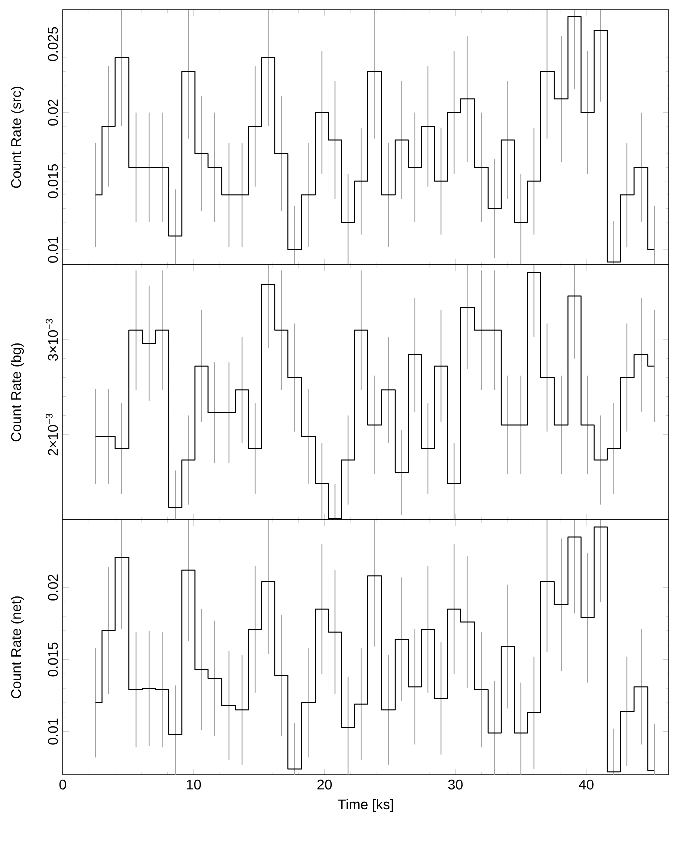  Describe the element at coordinates (17, 137) in the screenshot. I see `y-axis-title: Count Rate (src)` at that location.